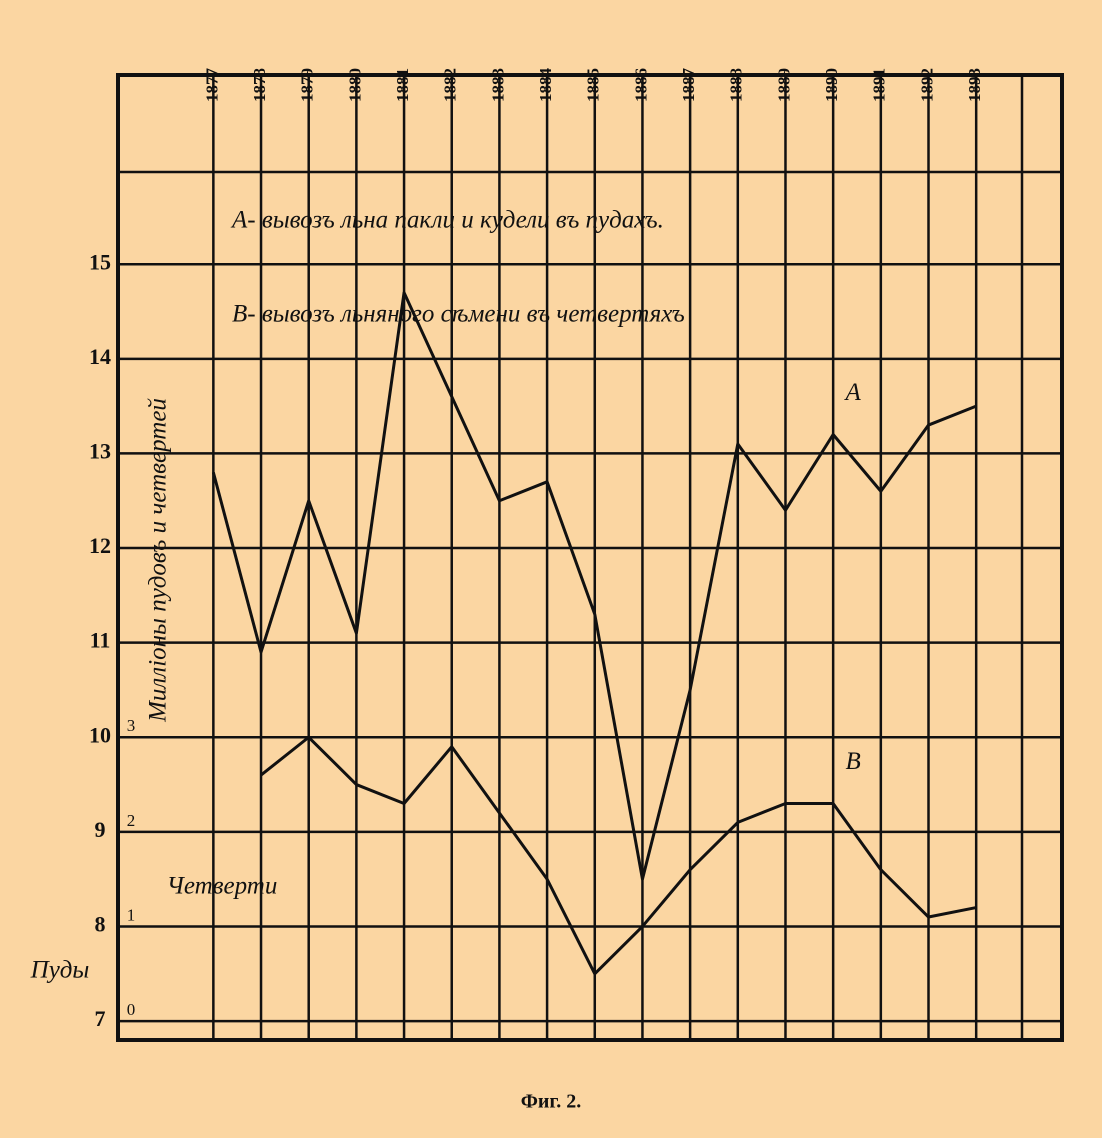 This screenshot has width=1102, height=1138. I want to click on x-tick-label: 1891, so click(879, 85).